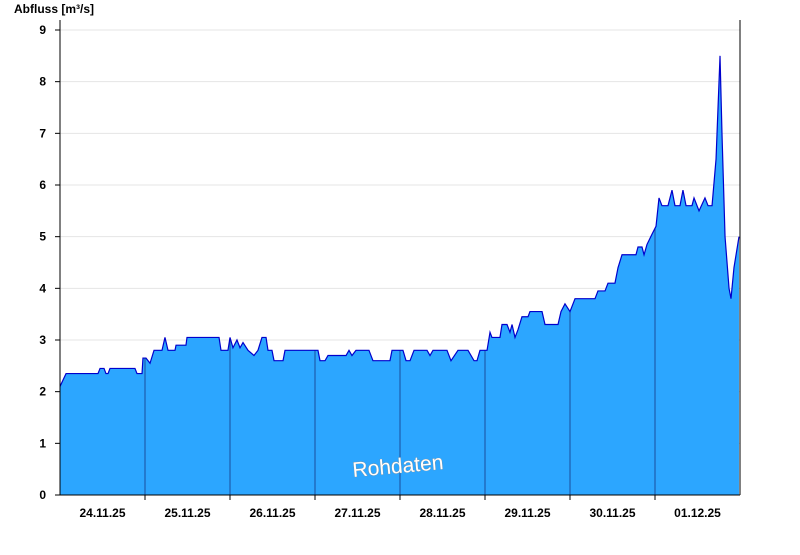 This screenshot has width=800, height=555. Describe the element at coordinates (272, 513) in the screenshot. I see `x-tick-label: 26.11.25` at that location.